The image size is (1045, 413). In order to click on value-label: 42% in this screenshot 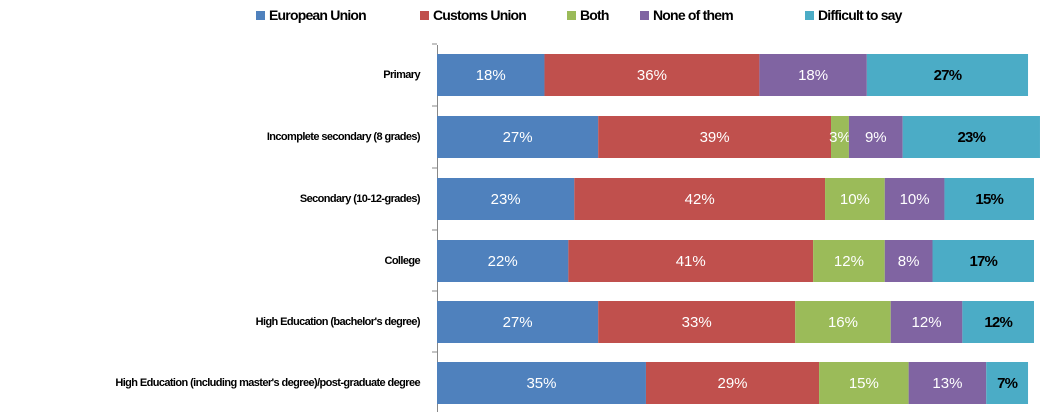, I will do `click(700, 199)`.